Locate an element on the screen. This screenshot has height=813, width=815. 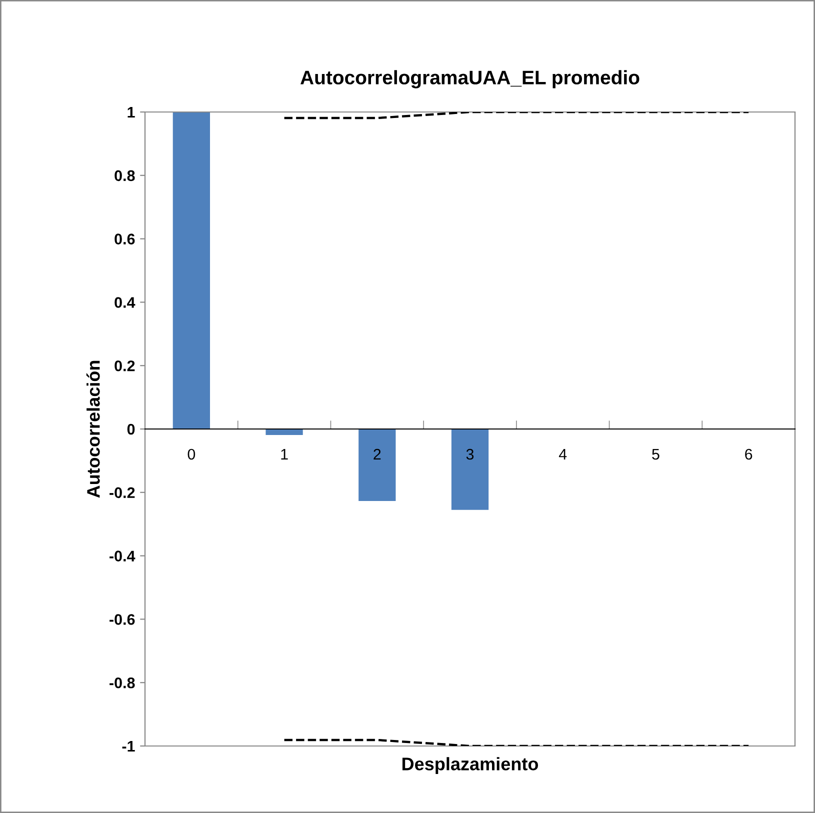
y-tick-label: 0.2 is located at coordinates (124, 366).